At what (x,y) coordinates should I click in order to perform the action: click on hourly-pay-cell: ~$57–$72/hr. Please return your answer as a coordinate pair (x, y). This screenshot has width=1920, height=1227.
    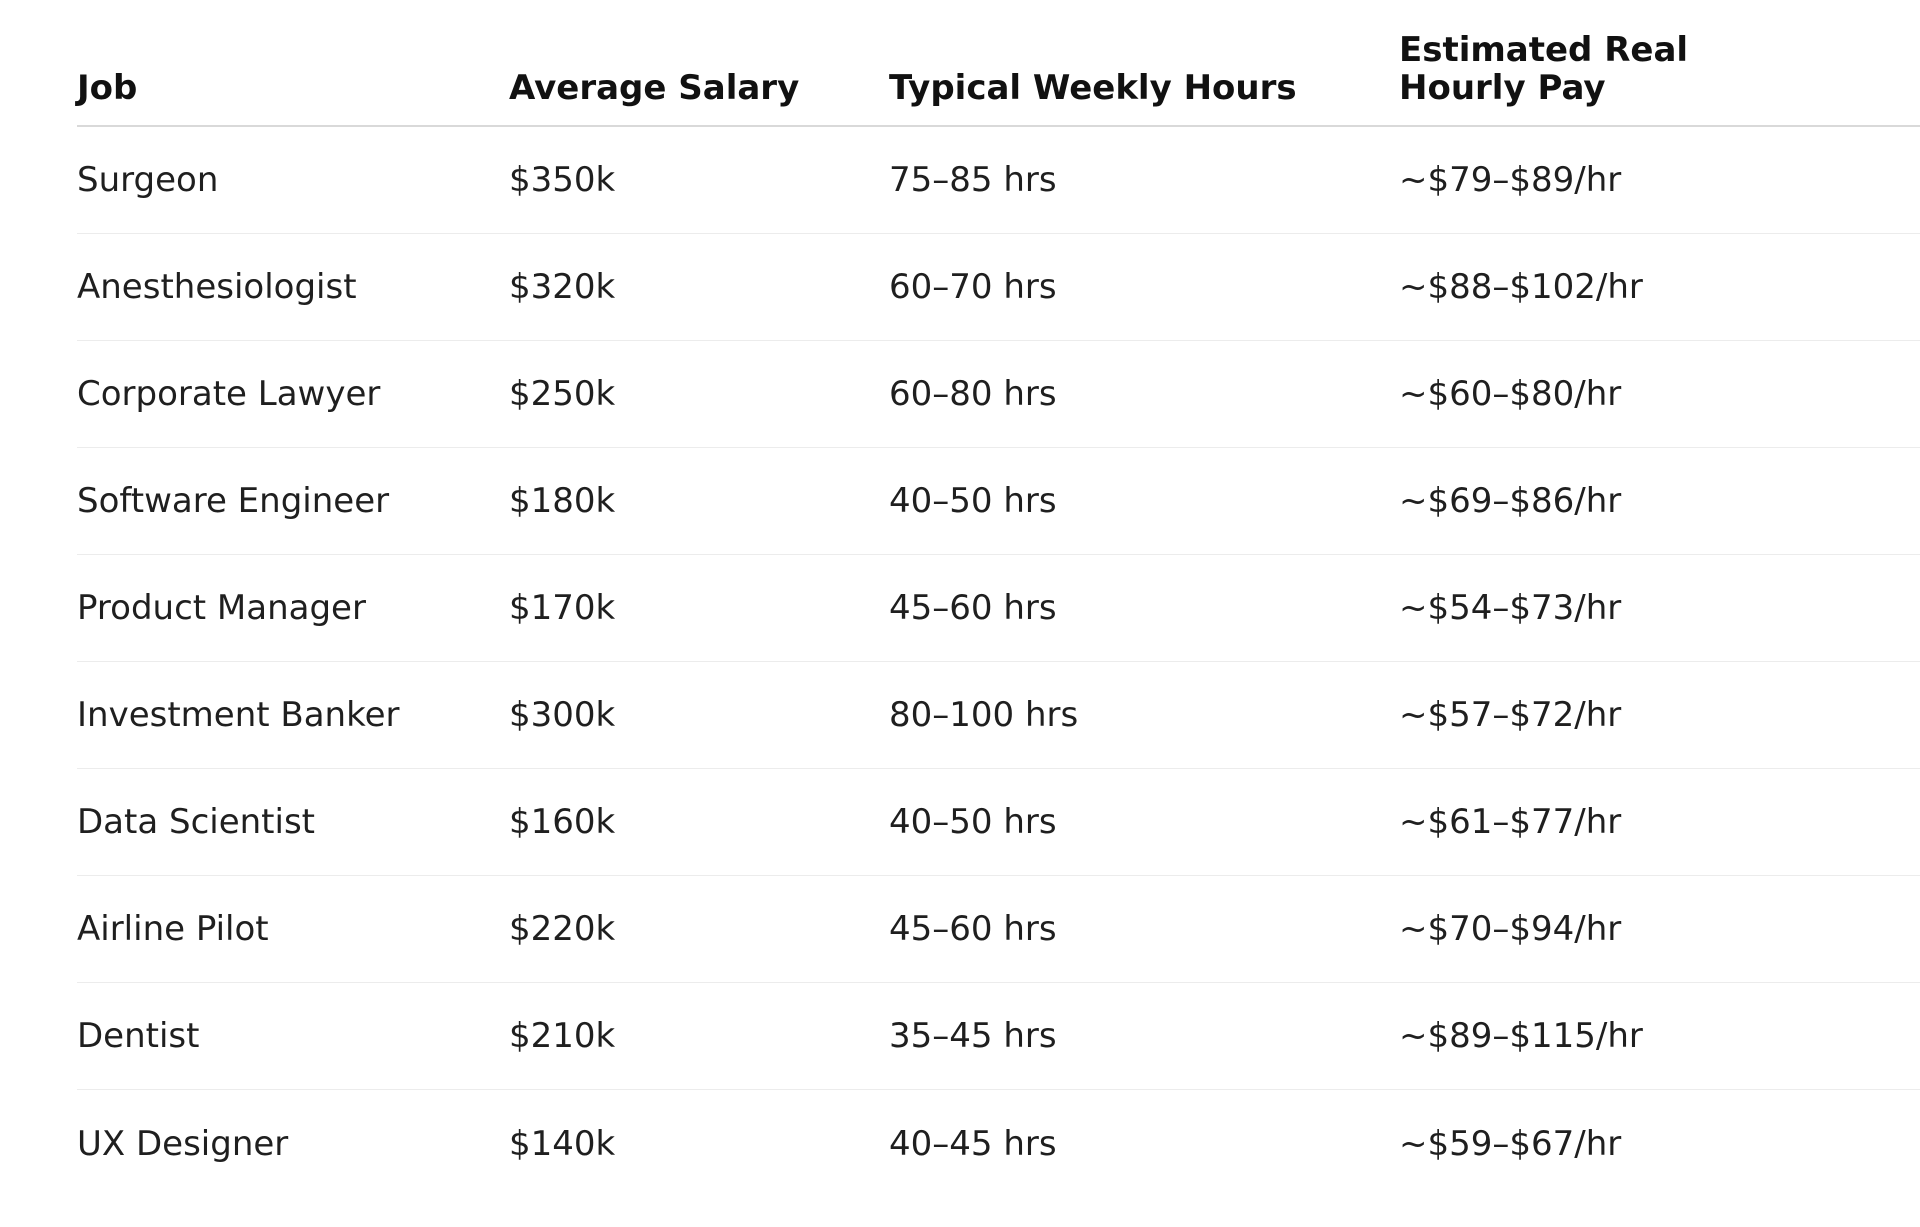
    Looking at the image, I should click on (1510, 715).